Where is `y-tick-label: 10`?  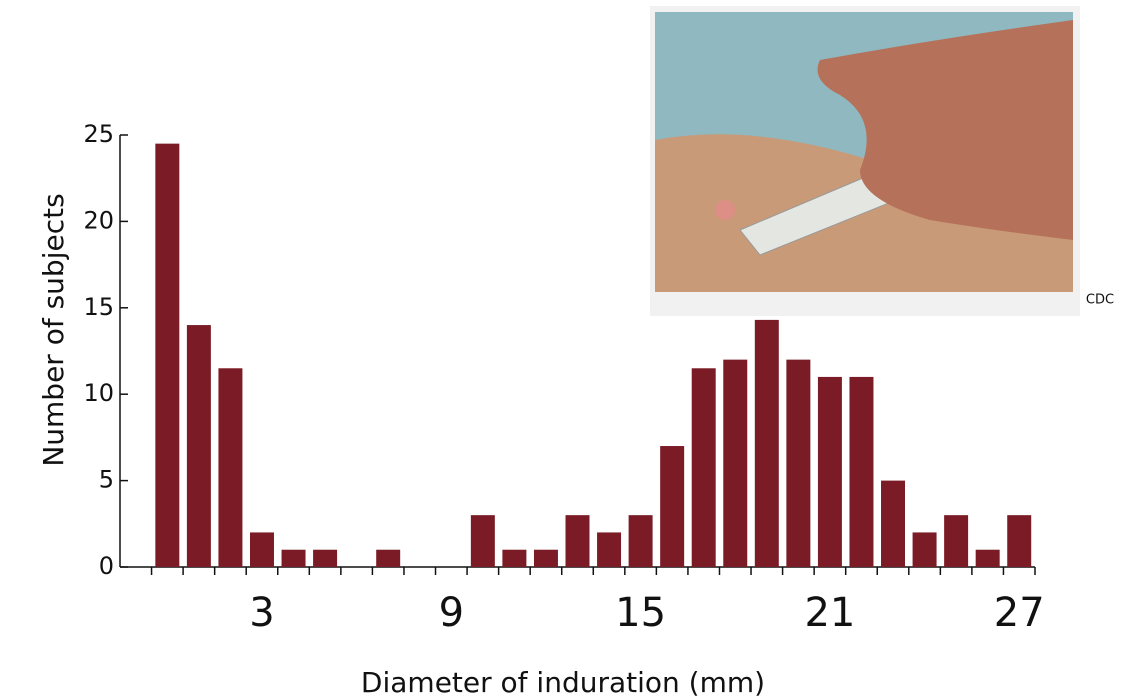 y-tick-label: 10 is located at coordinates (98, 393).